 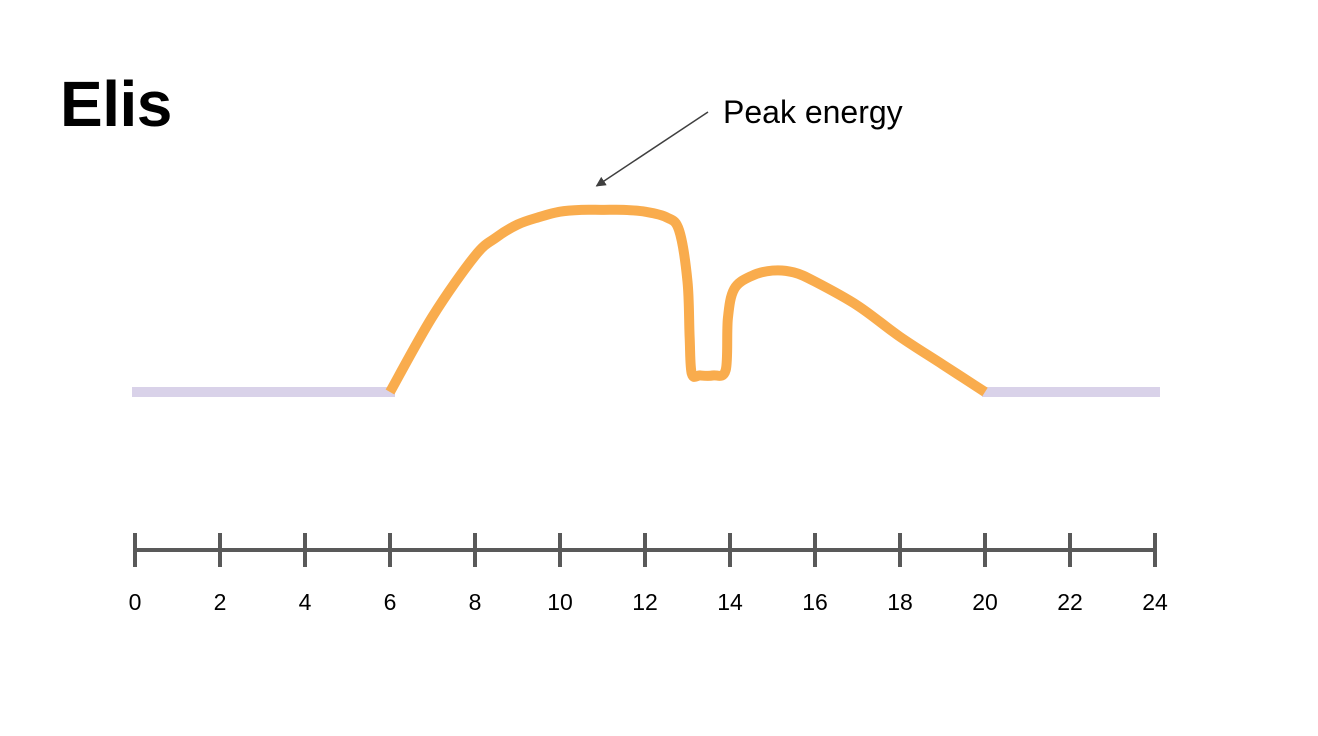 I want to click on series-layer, so click(x=686, y=300).